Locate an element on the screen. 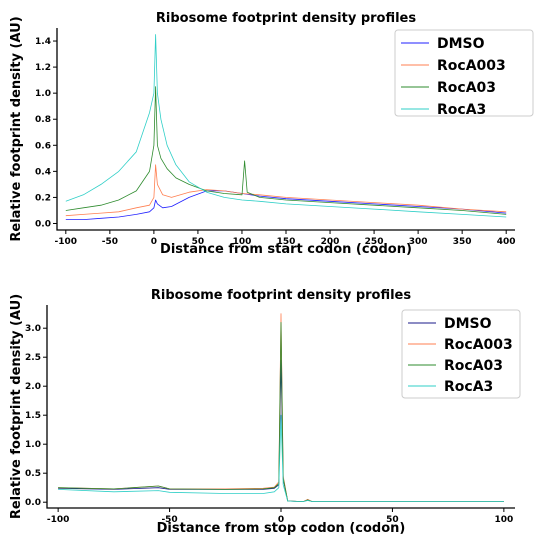 The image size is (541, 553). y-tick-label: 0.6 is located at coordinates (43, 146).